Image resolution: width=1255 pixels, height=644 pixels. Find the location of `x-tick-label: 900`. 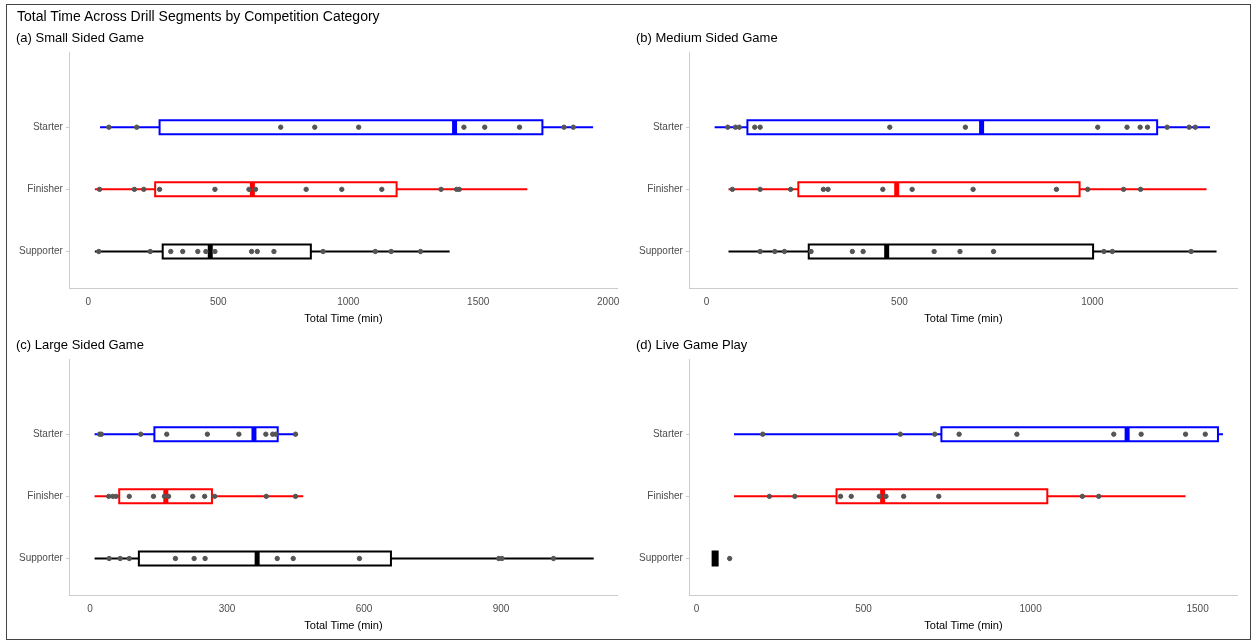

x-tick-label: 900 is located at coordinates (501, 608).